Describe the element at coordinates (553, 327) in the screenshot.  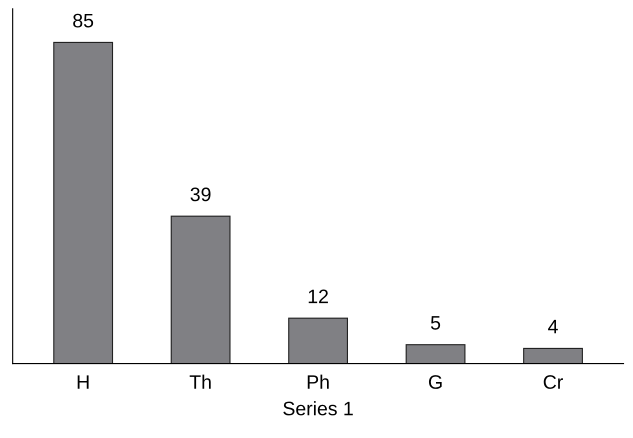
I see `data-label: 4` at that location.